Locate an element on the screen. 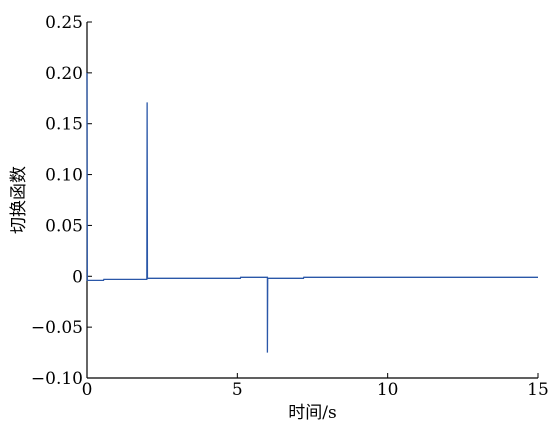  y-tick-label: −0.05 is located at coordinates (57, 328).